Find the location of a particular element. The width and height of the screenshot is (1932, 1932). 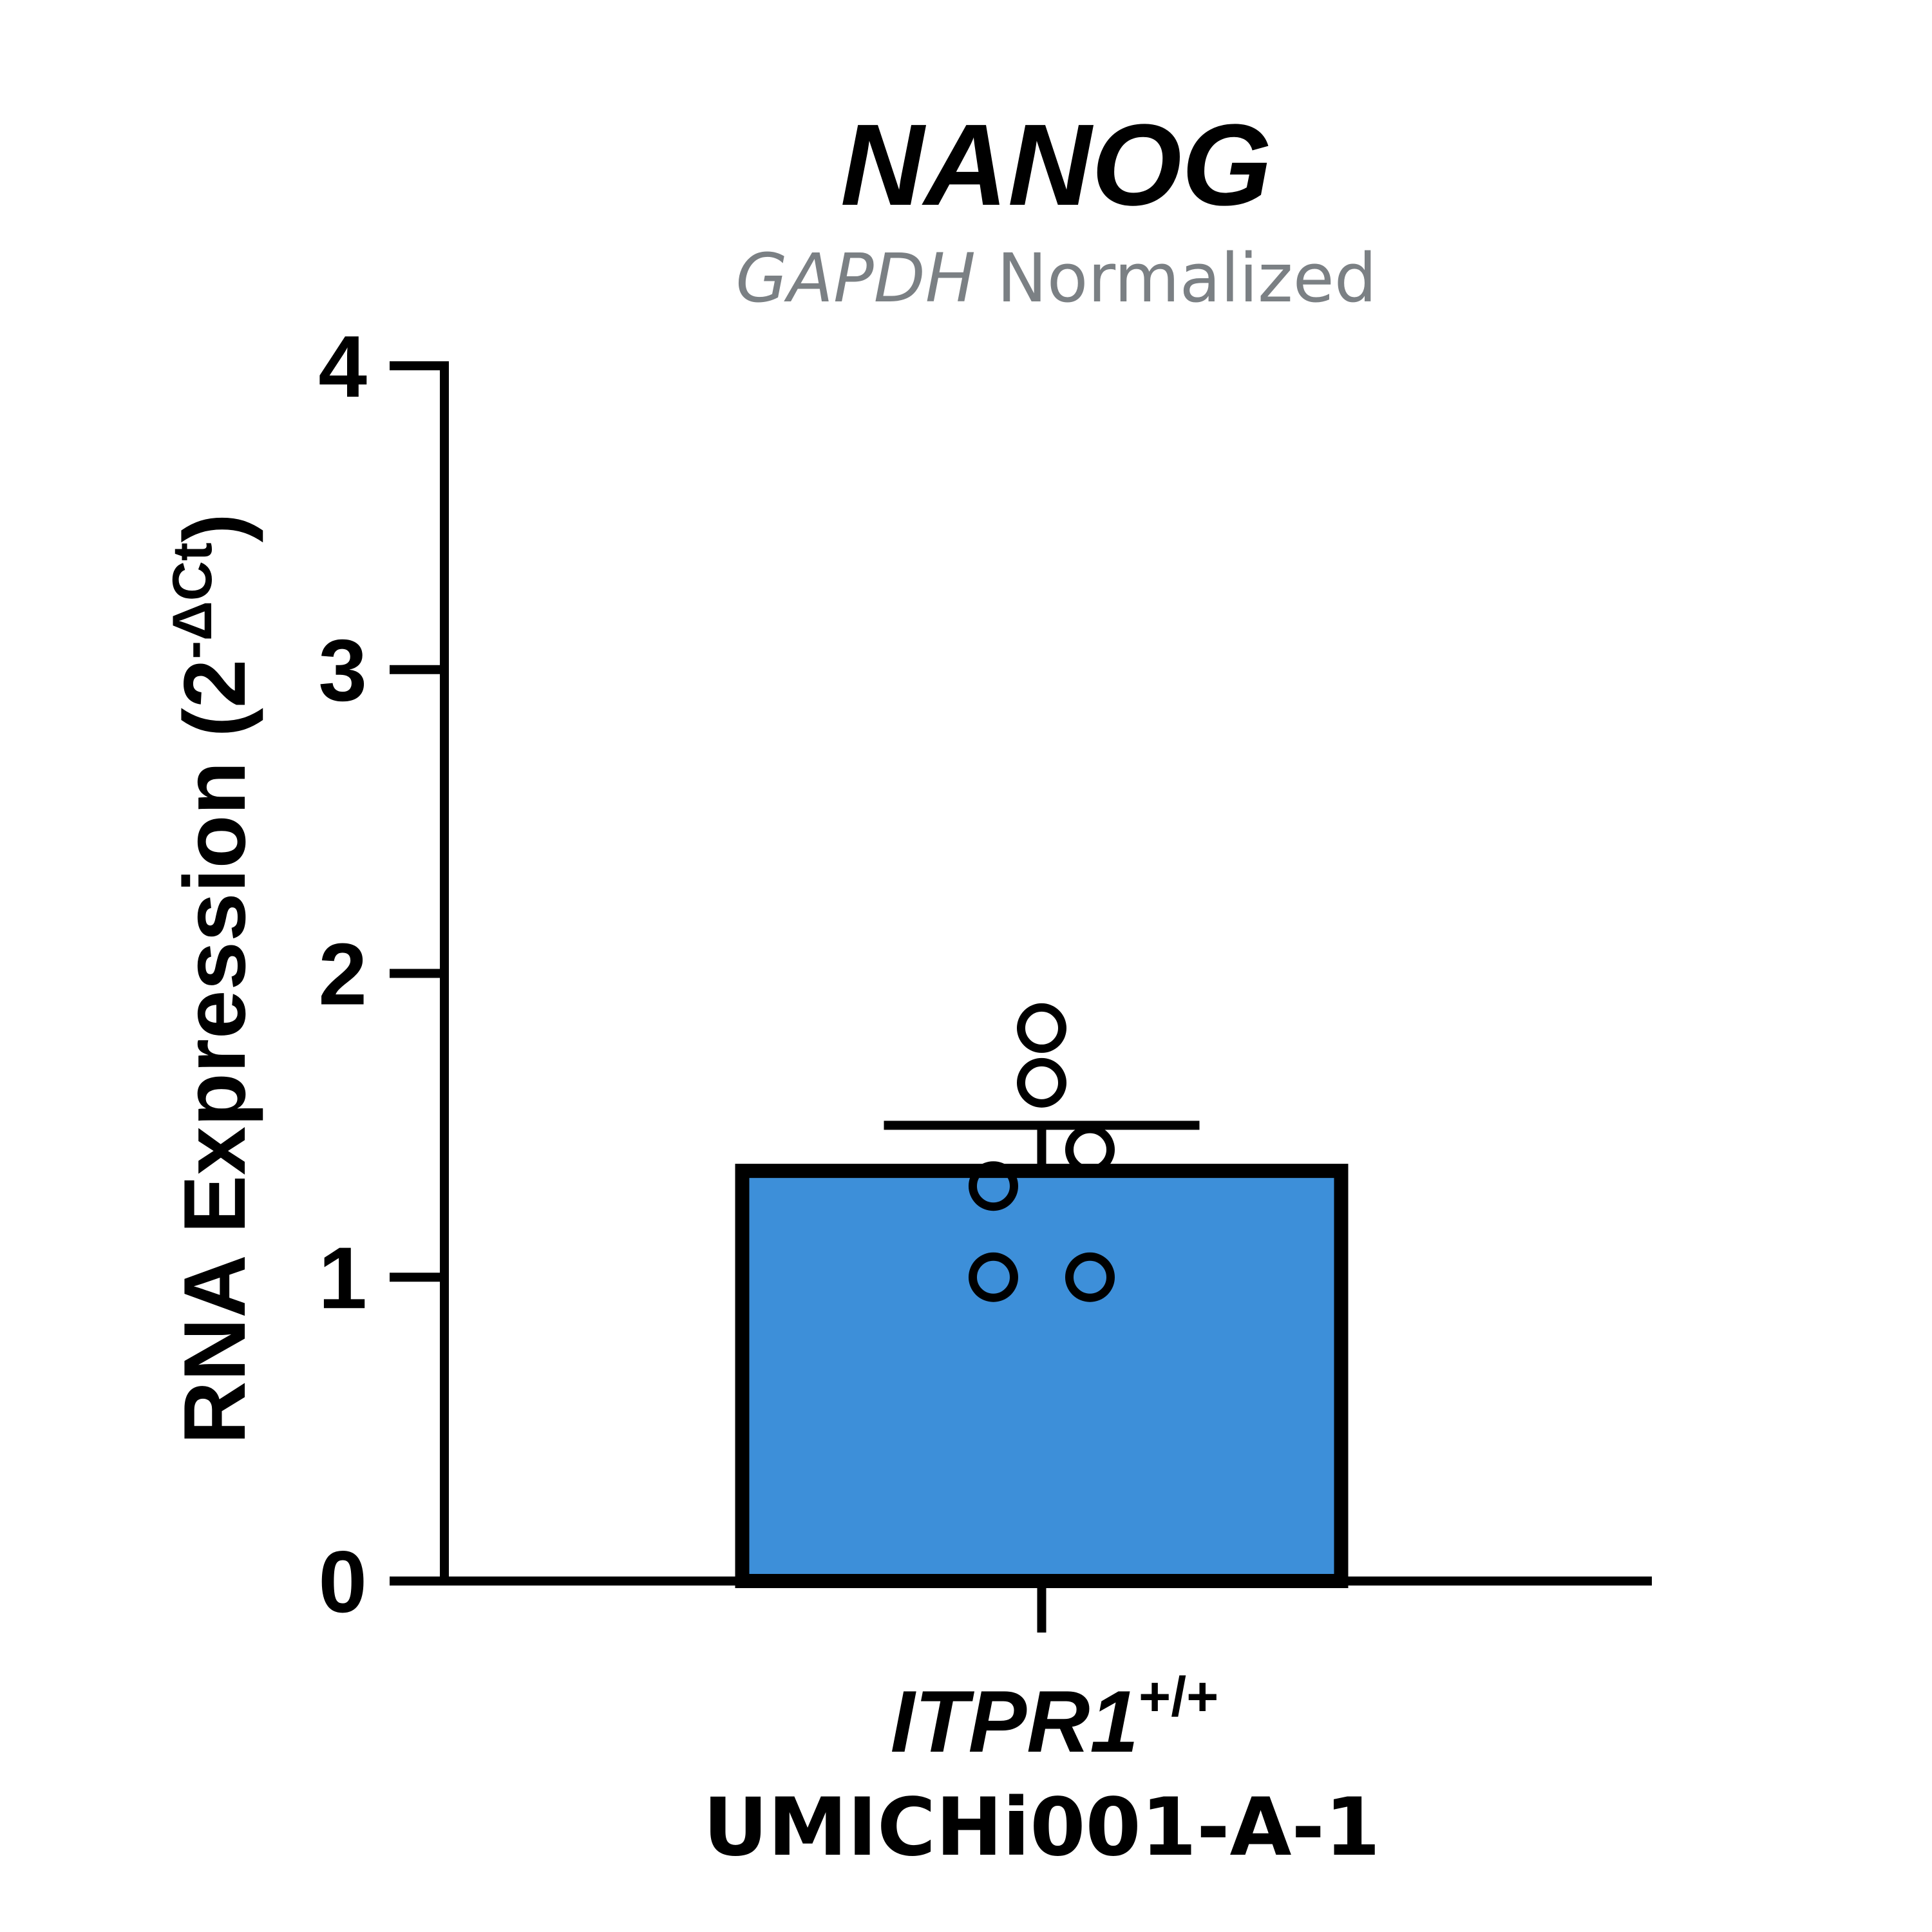

category-label-gene: ITPR1+/+ is located at coordinates (1055, 1718).